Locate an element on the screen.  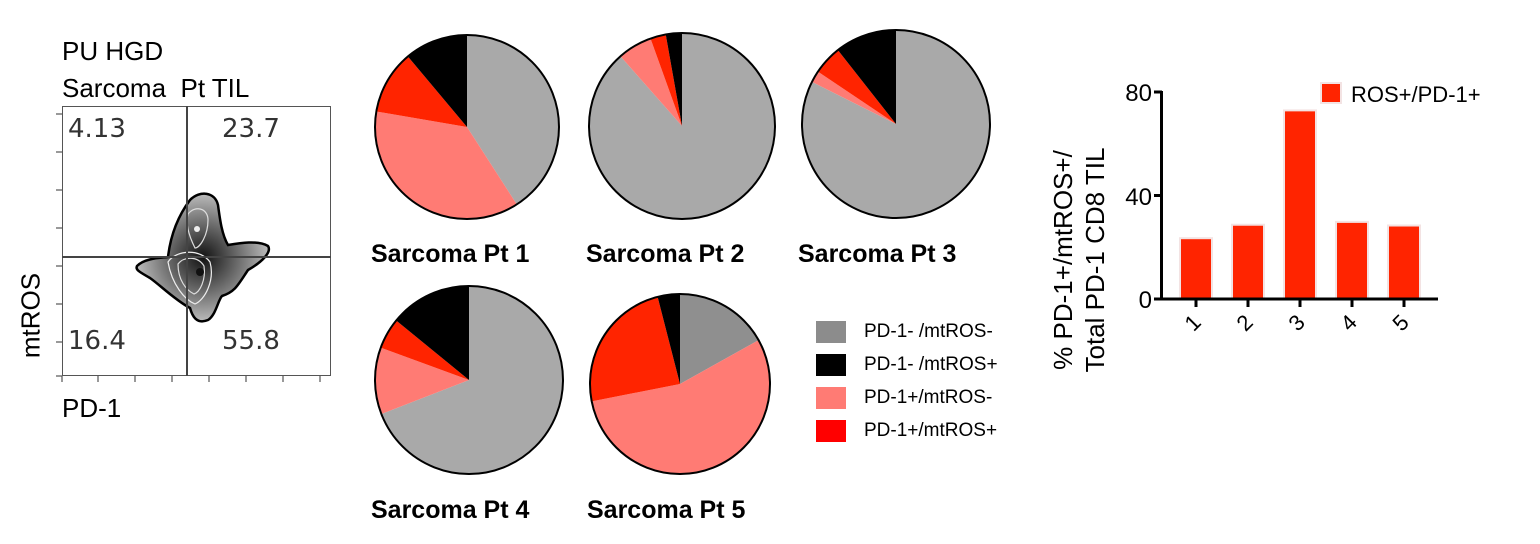
y-tick-80: 80 is located at coordinates (1138, 93).